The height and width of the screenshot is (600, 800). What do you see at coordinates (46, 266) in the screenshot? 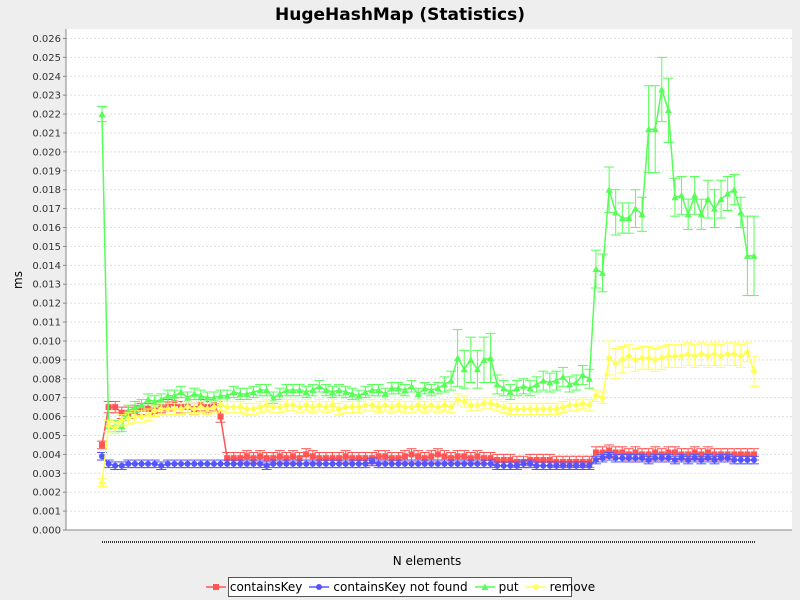
I see `y-tick-label: 0.014` at bounding box center [46, 266].